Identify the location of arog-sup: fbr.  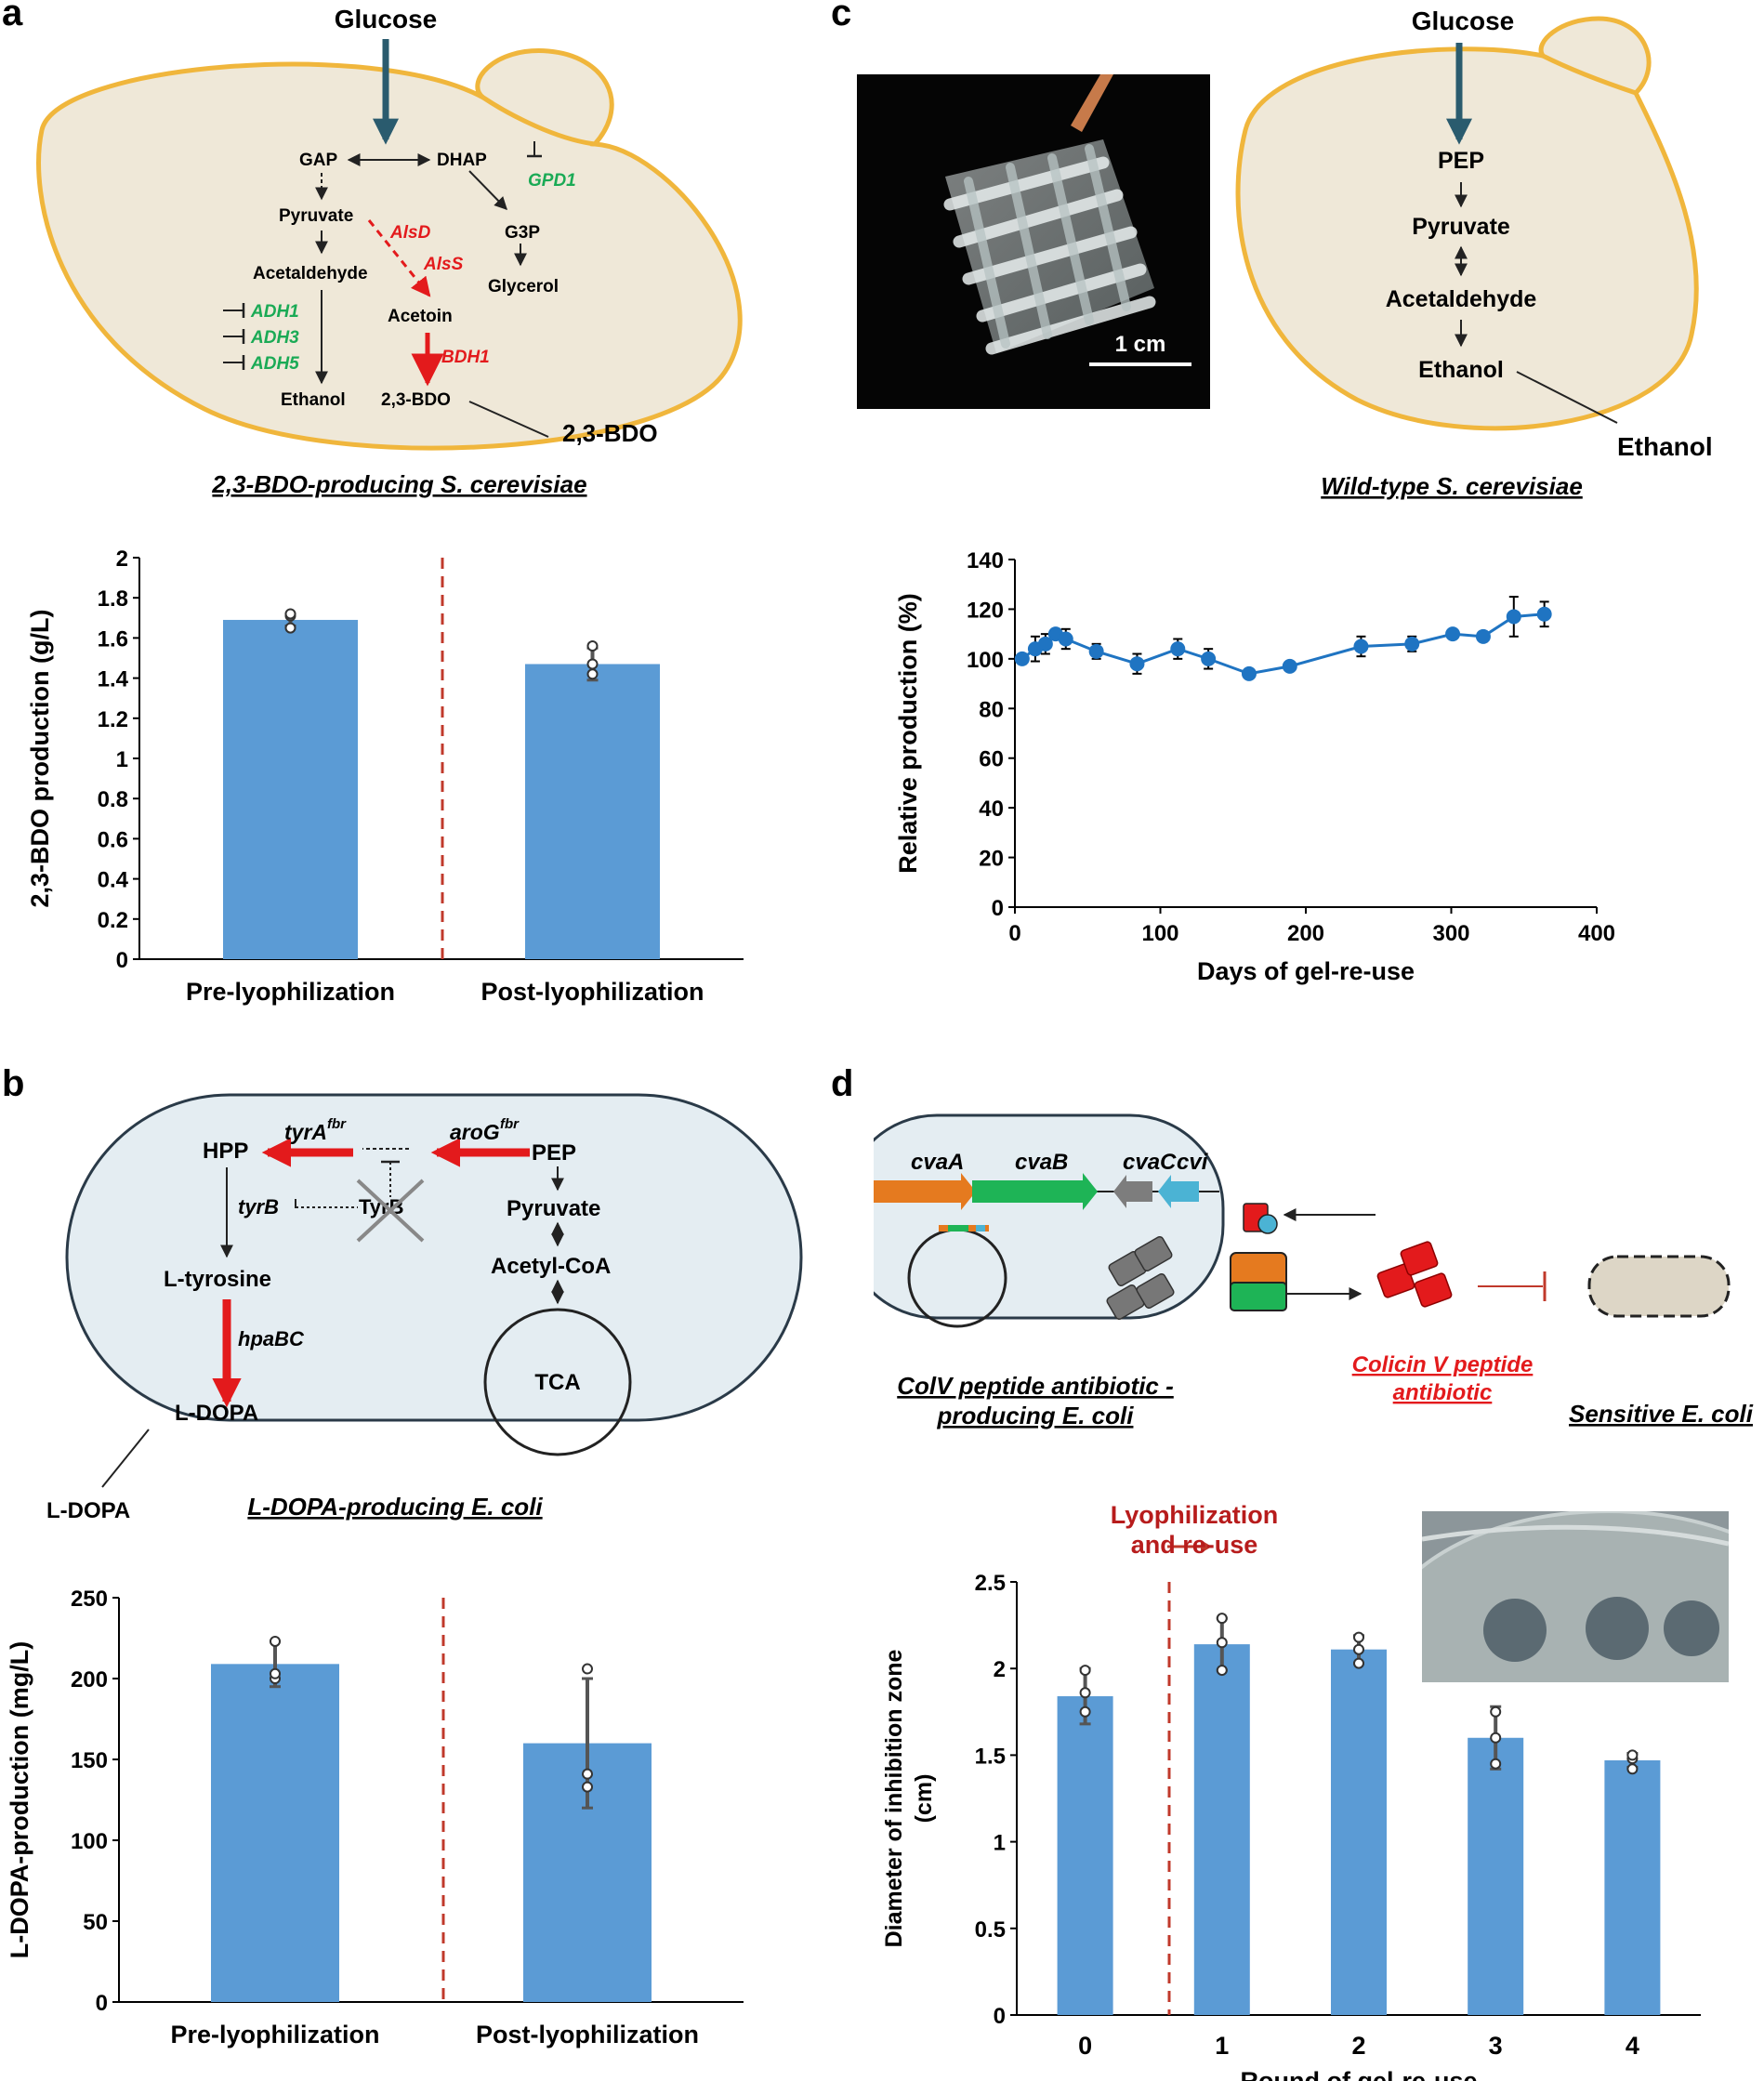
(510, 1124).